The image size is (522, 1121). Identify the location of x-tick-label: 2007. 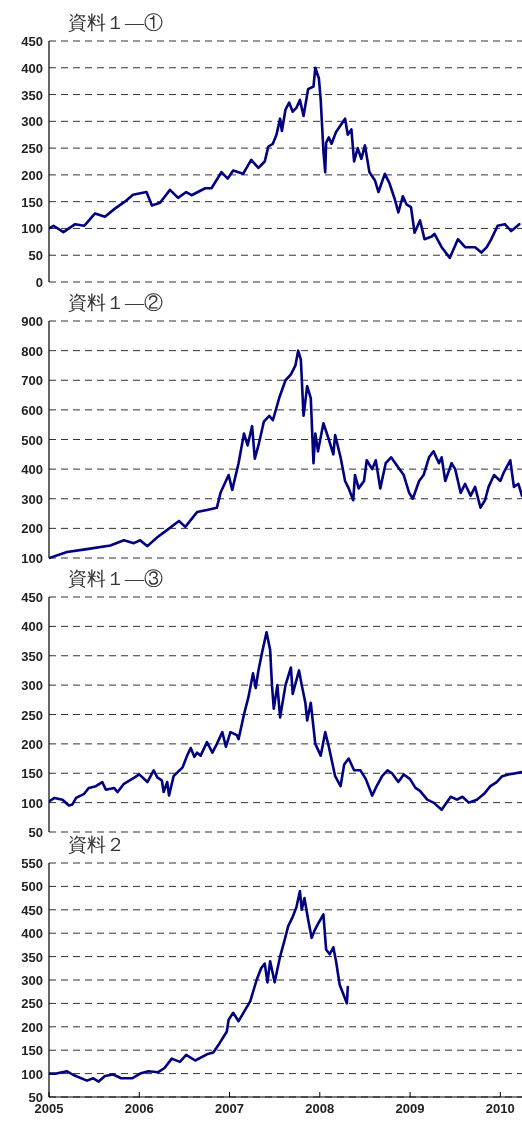
(229, 1108).